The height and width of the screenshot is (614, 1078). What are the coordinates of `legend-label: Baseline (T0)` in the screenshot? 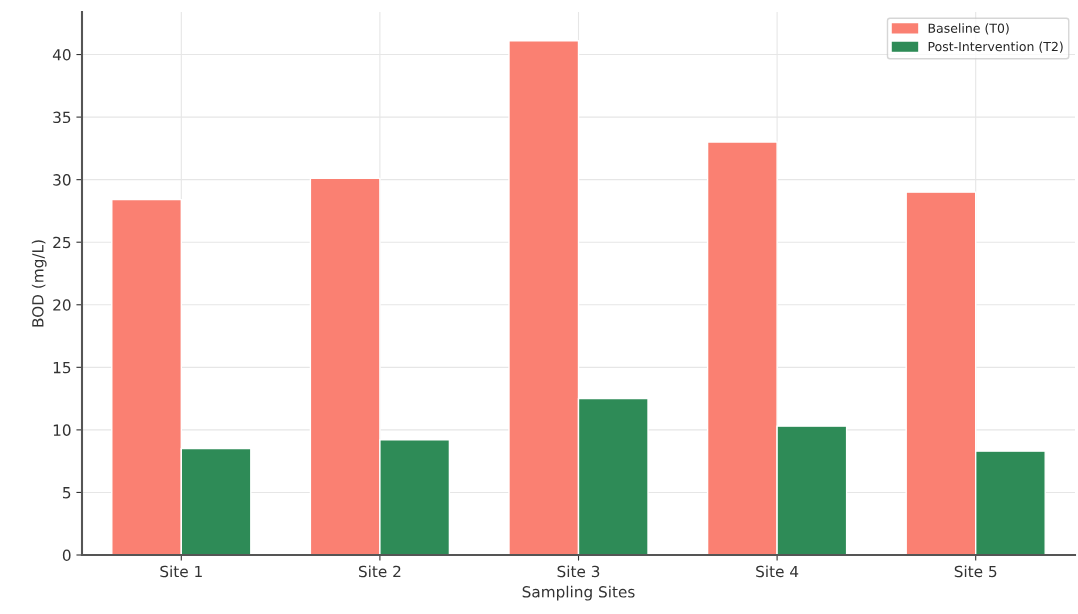 It's located at (968, 29).